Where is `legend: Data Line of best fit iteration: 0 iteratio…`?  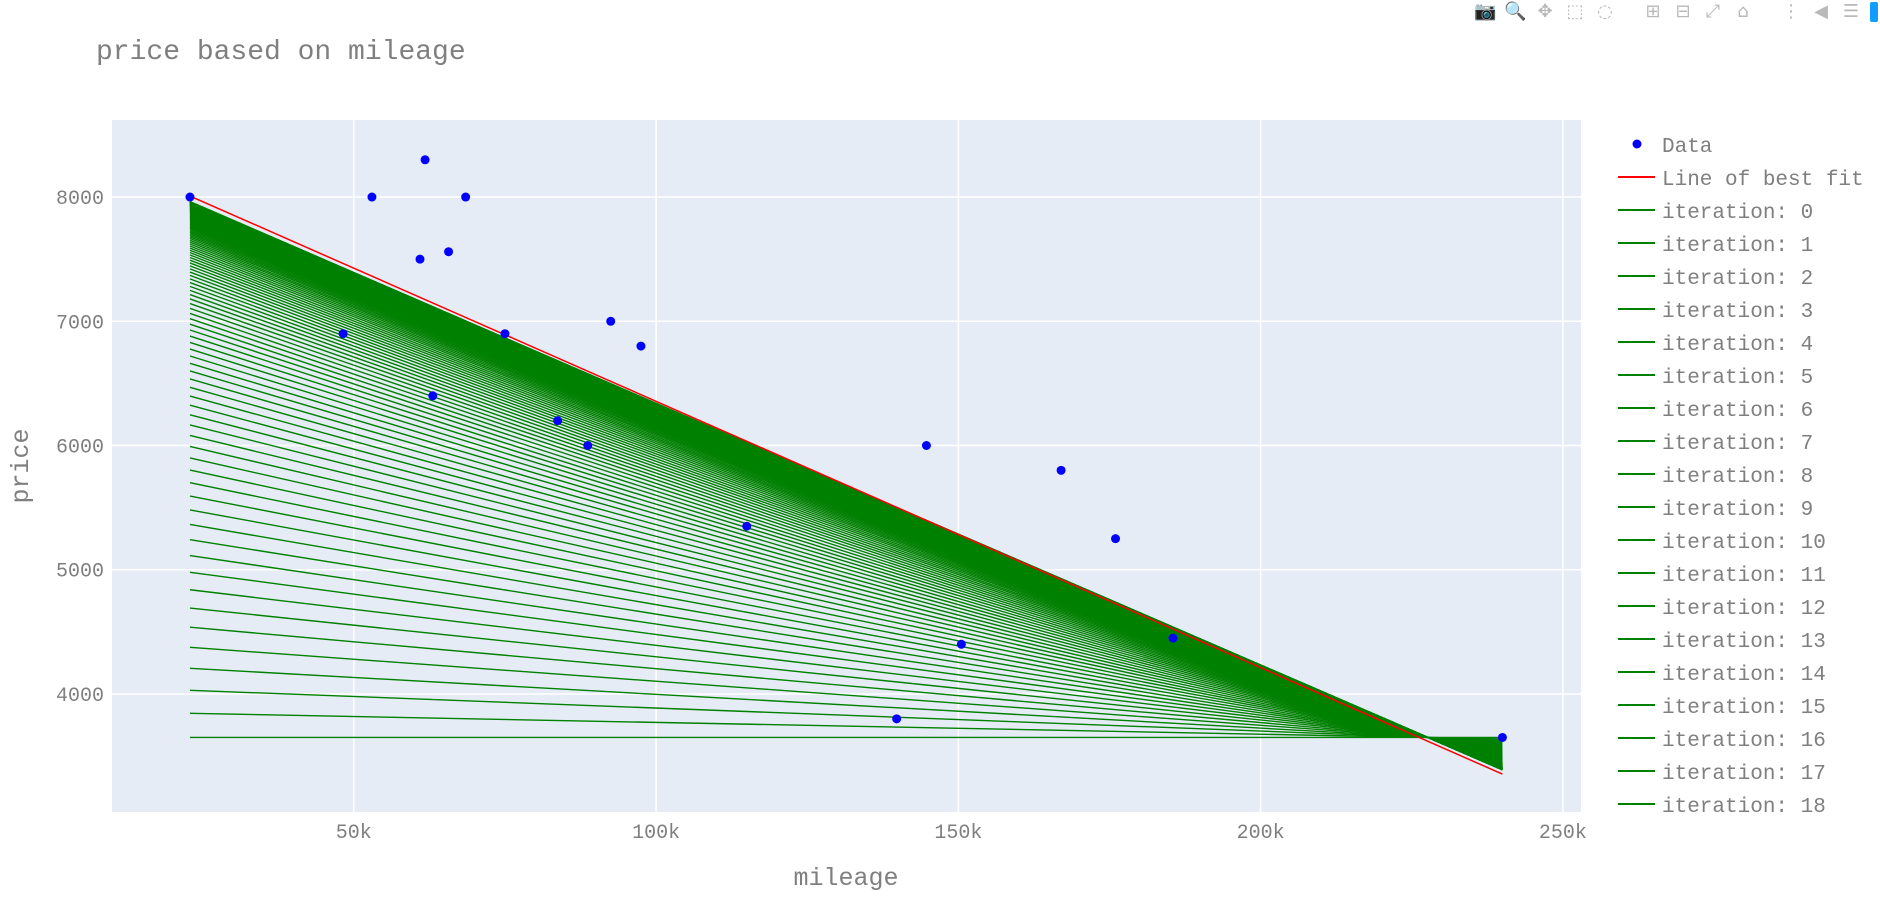 legend: Data Line of best fit iteration: 0 iteratio… is located at coordinates (1741, 477).